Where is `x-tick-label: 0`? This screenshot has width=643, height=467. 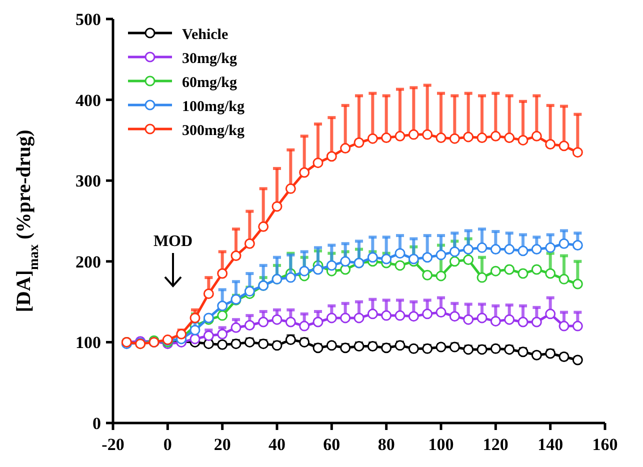
x-tick-label: 0 is located at coordinates (167, 444).